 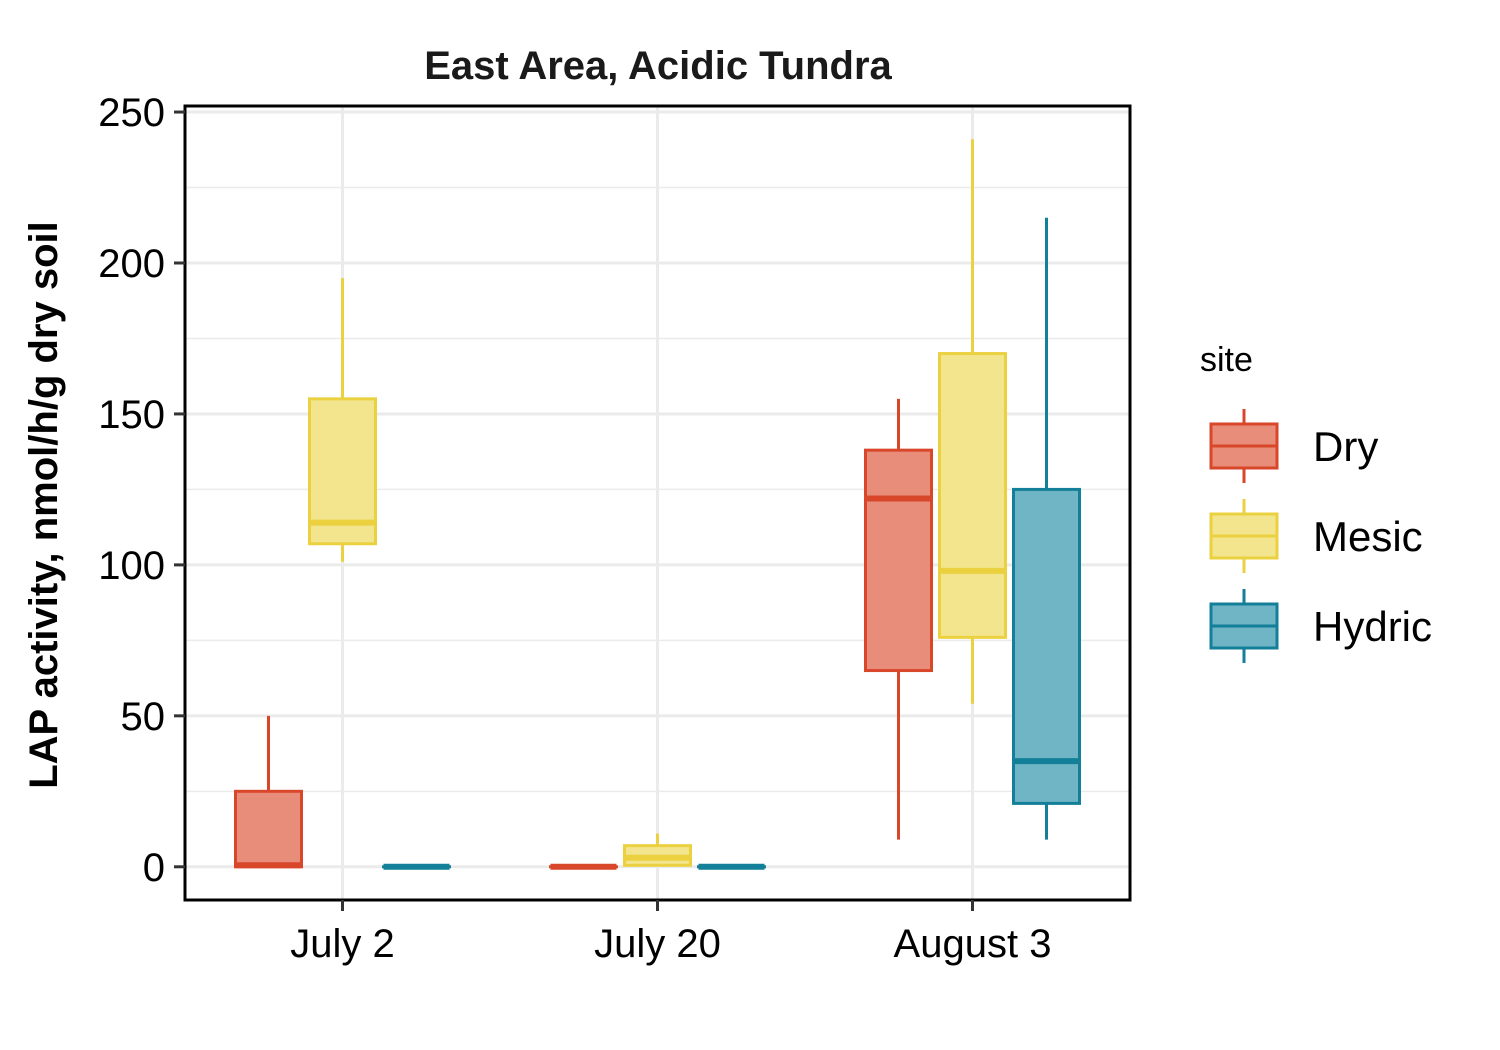 I want to click on chart-title: East Area, Acidic Tundra, so click(x=658, y=66).